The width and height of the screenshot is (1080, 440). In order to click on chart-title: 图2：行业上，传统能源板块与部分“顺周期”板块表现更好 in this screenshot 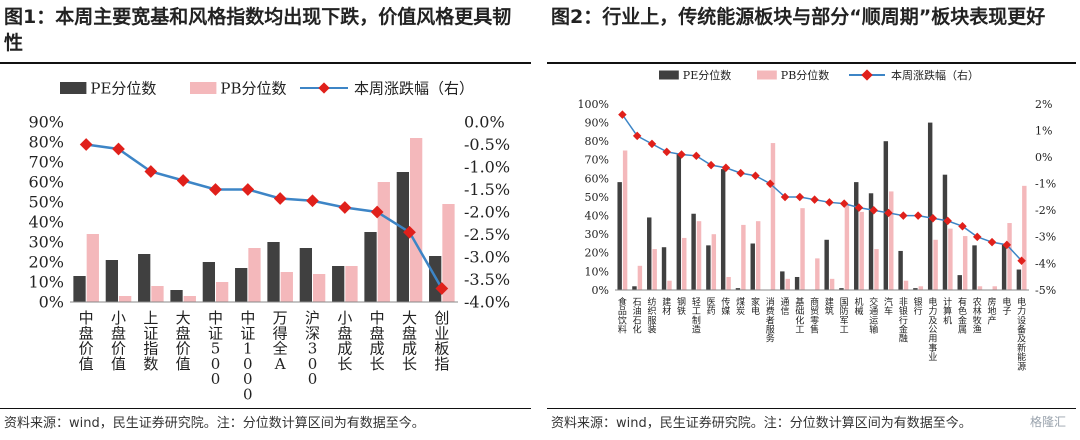, I will do `click(798, 17)`.